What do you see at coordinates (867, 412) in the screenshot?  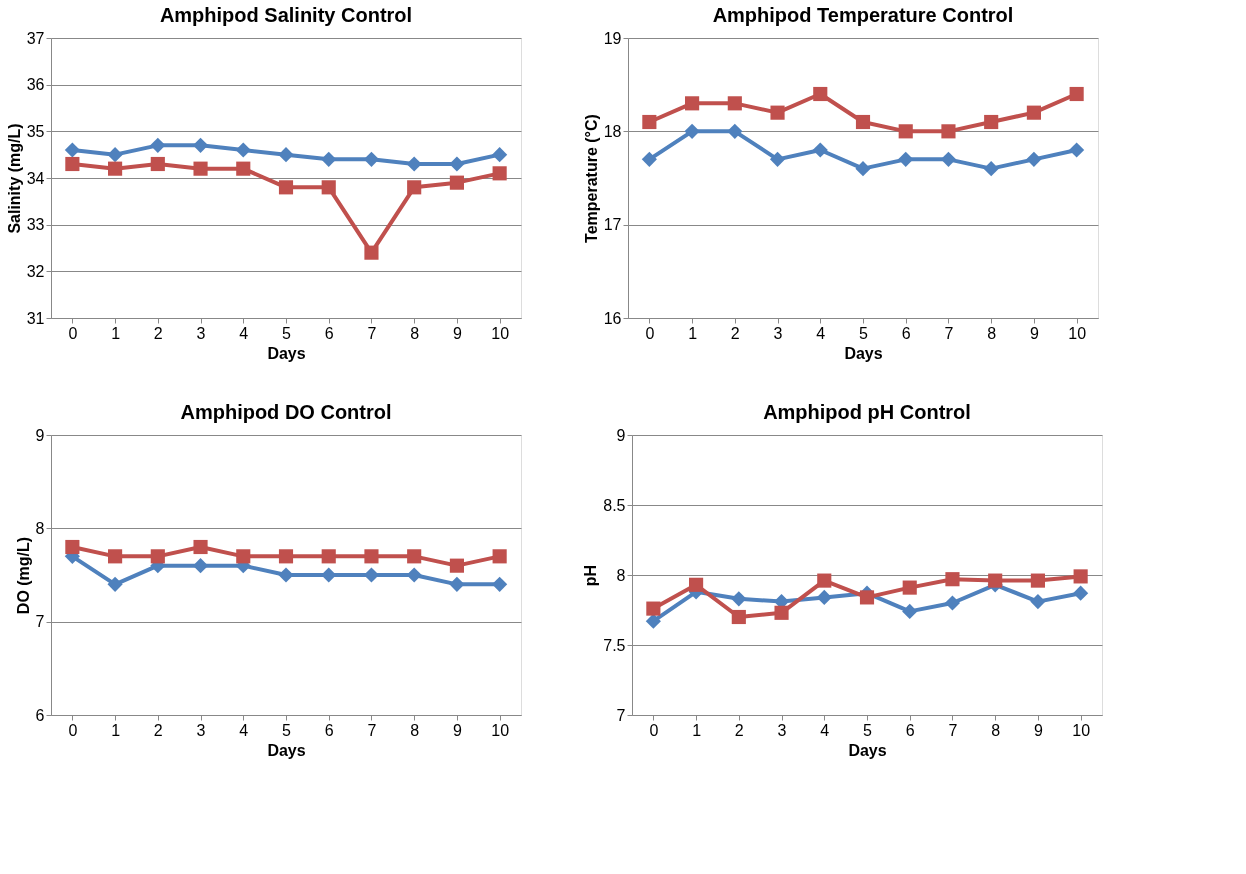 I see `chart-title: Amphipod pH Control` at bounding box center [867, 412].